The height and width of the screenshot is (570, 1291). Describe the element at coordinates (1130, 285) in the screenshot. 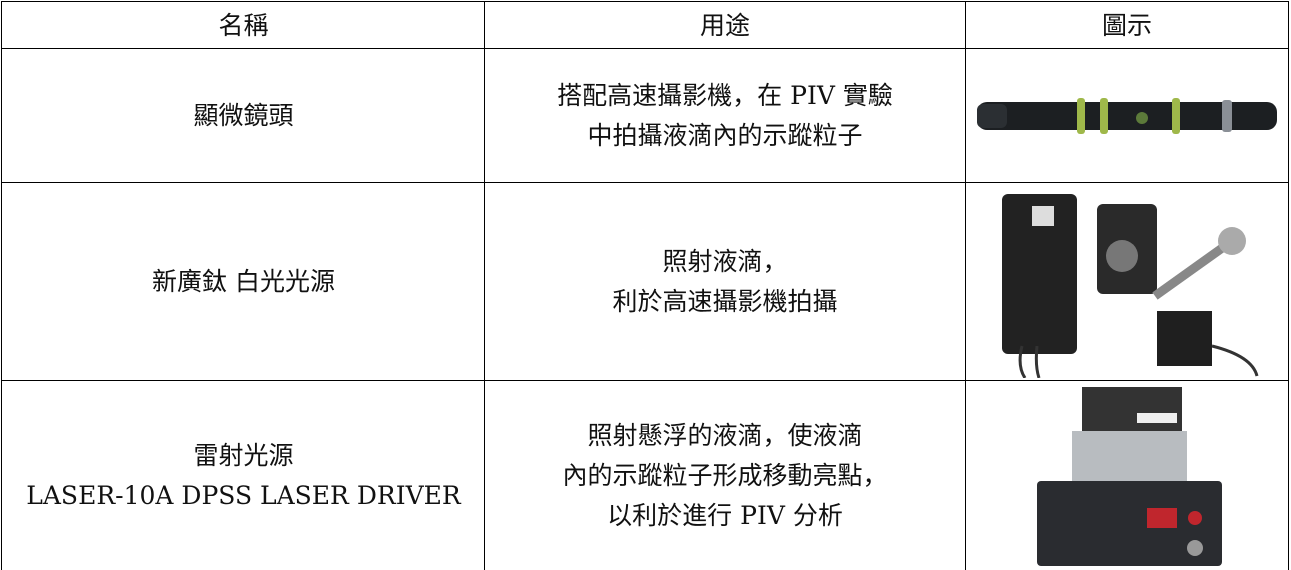

I see `light-source-image` at that location.